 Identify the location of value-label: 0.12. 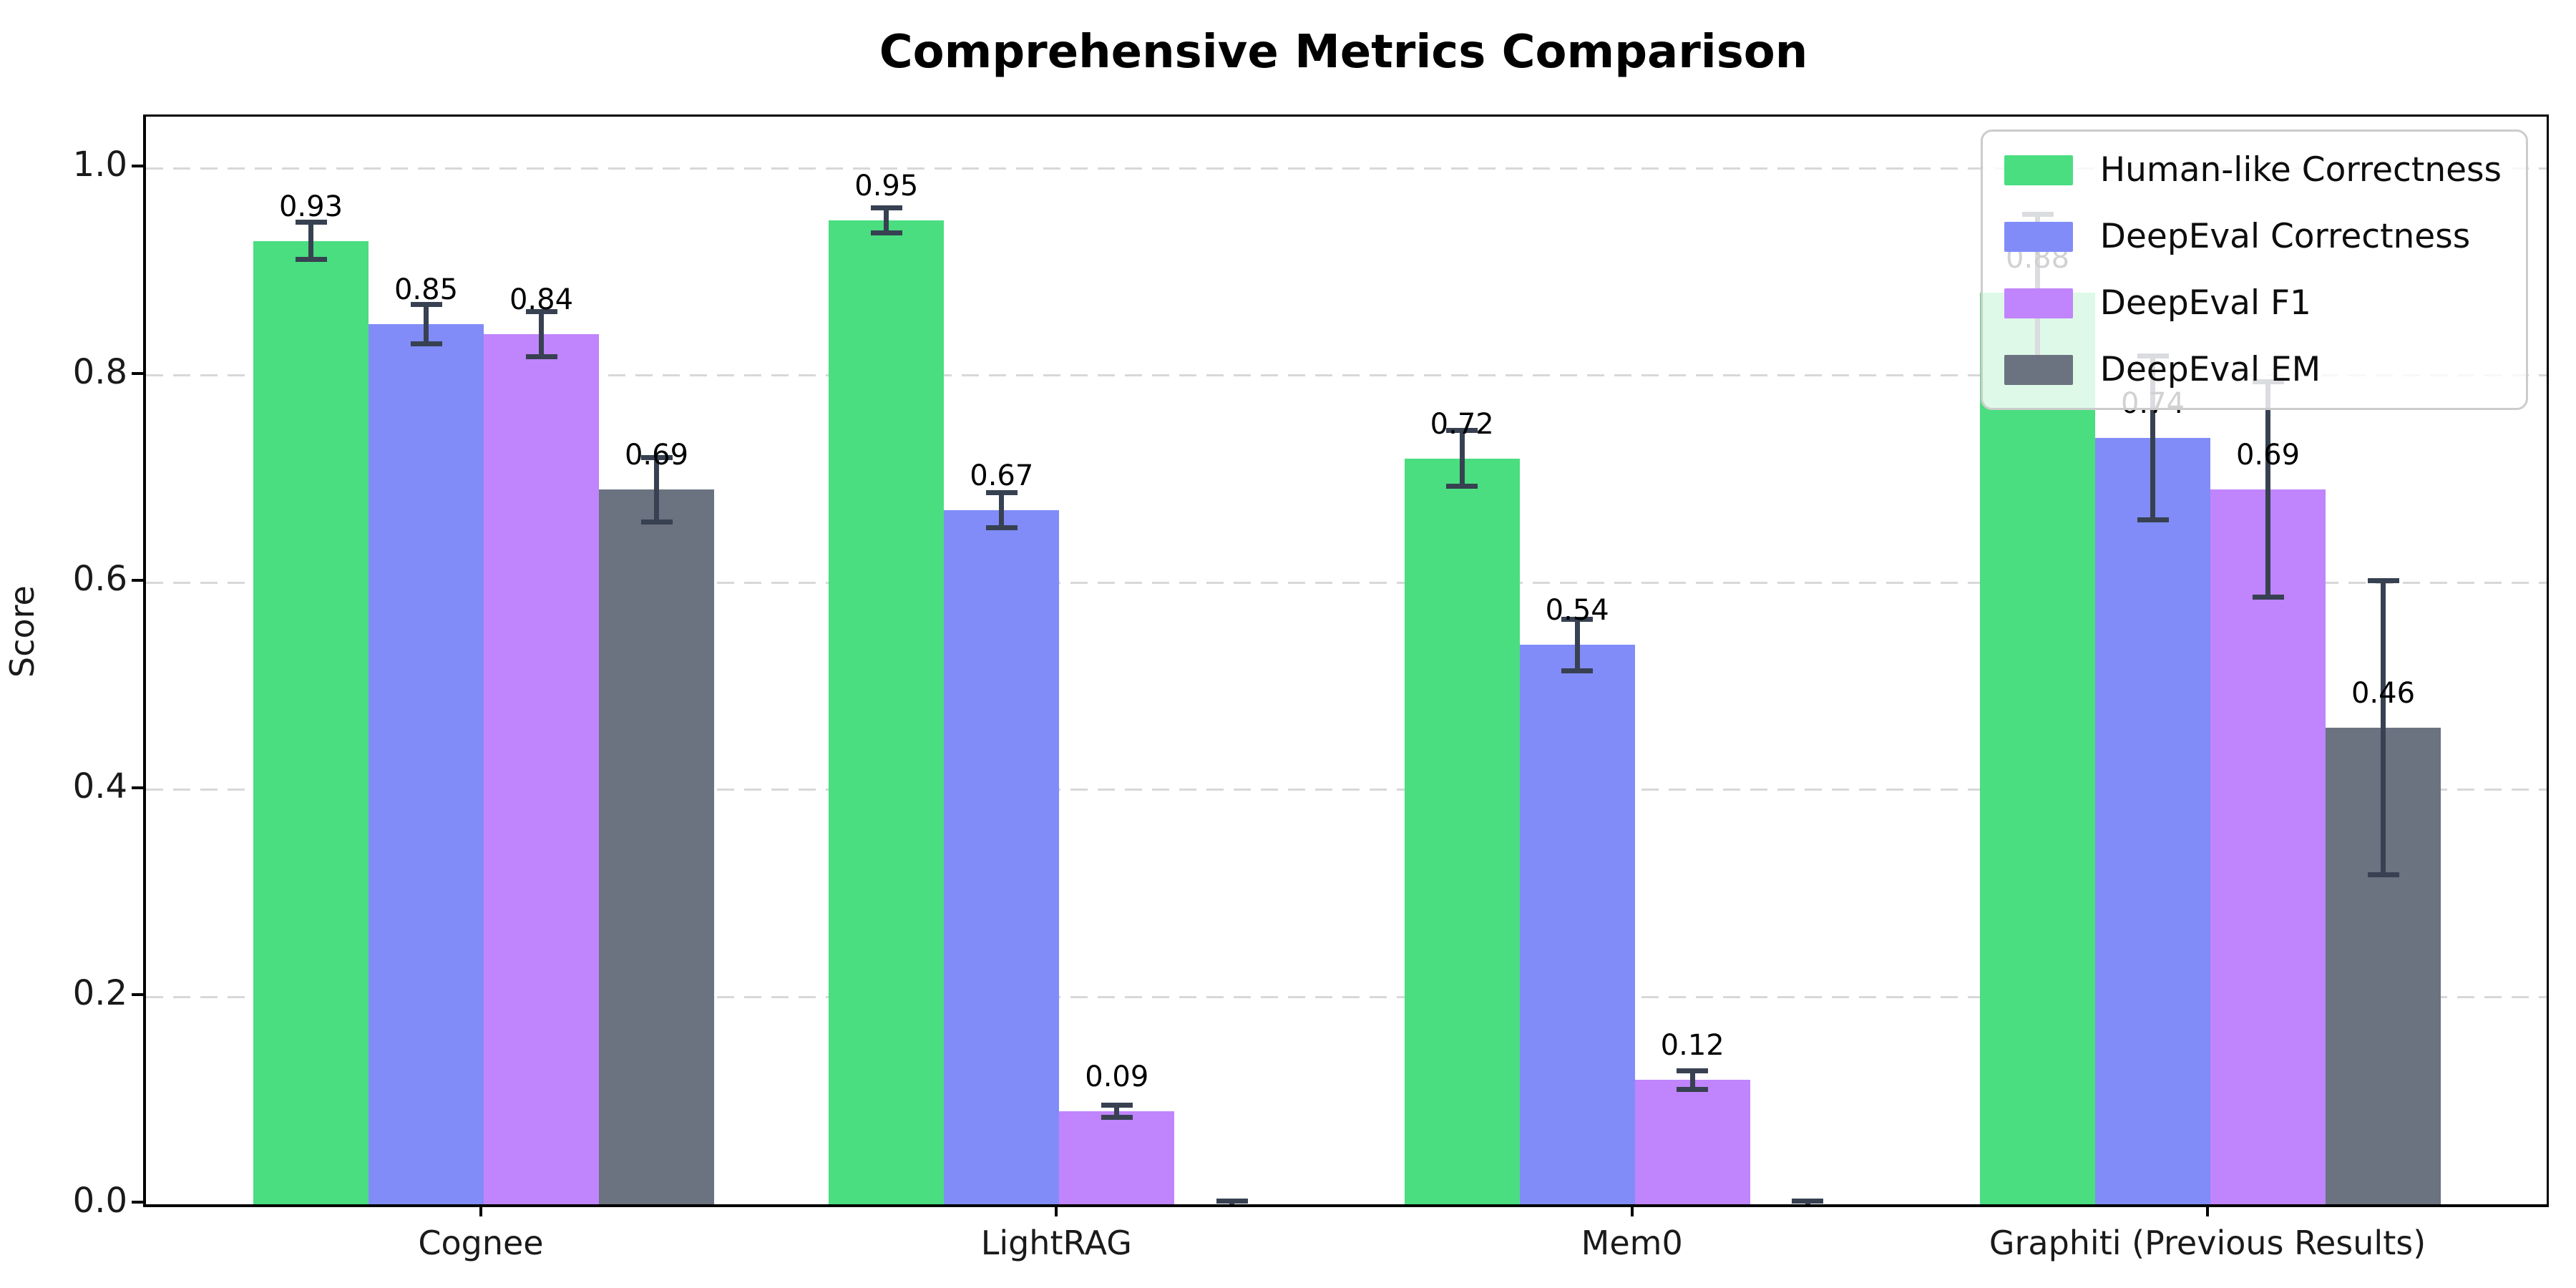
(1692, 1046).